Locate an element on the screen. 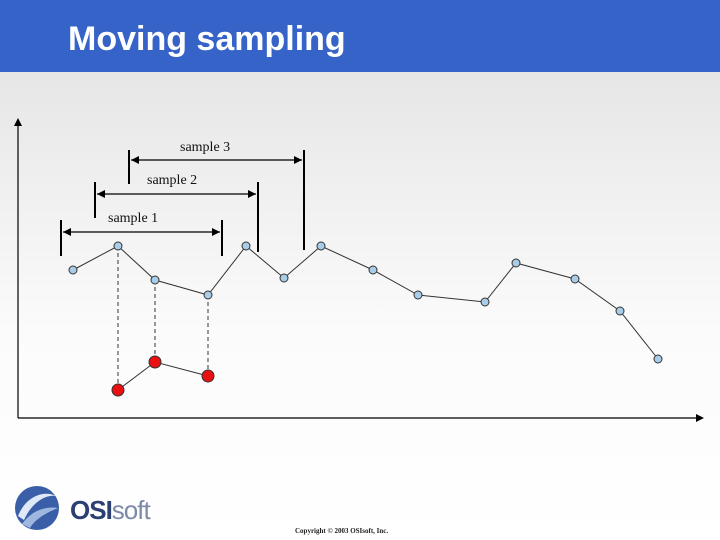  sample-1-label: sample 1 is located at coordinates (133, 218).